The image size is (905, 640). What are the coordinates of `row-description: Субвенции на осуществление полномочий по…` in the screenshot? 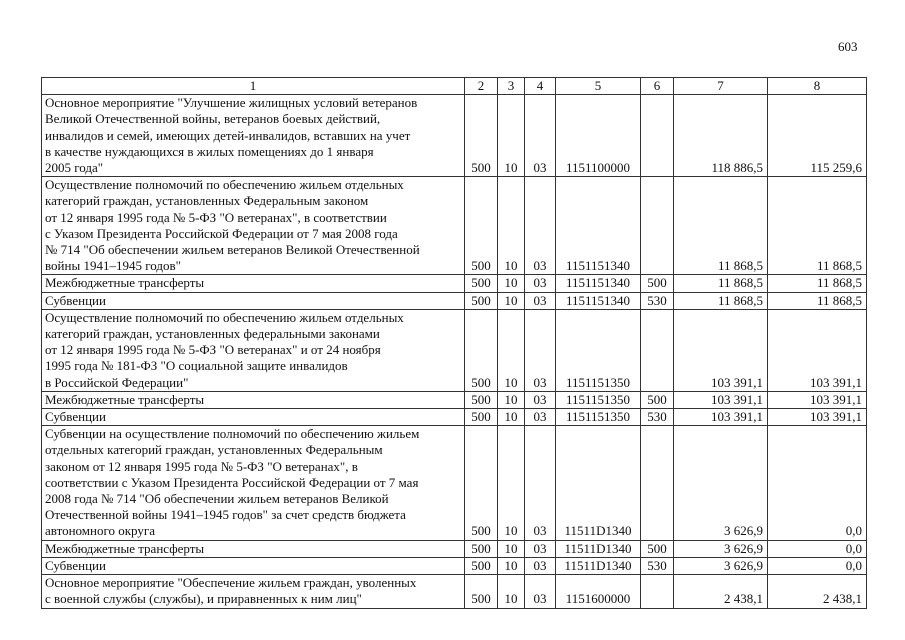 It's located at (253, 483).